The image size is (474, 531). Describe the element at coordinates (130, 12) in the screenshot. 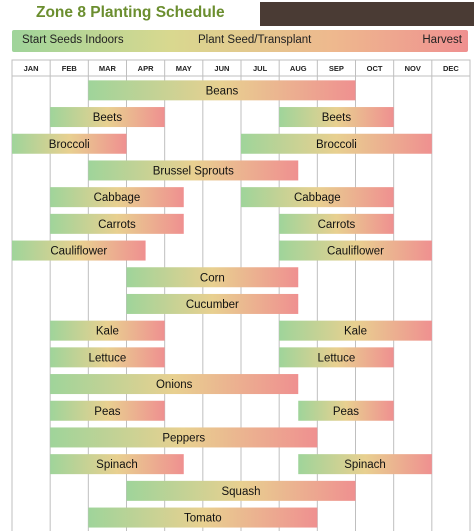

I see `chart-title: Zone 8 Planting Schedule` at that location.